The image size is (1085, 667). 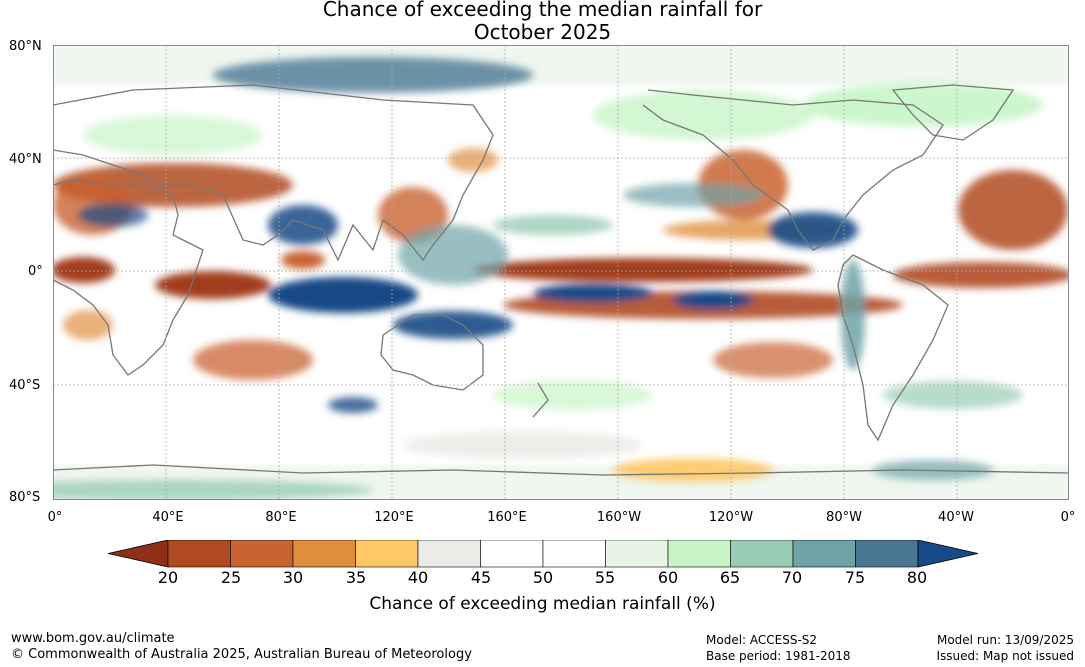 What do you see at coordinates (394, 517) in the screenshot?
I see `lon-label: 120°E` at bounding box center [394, 517].